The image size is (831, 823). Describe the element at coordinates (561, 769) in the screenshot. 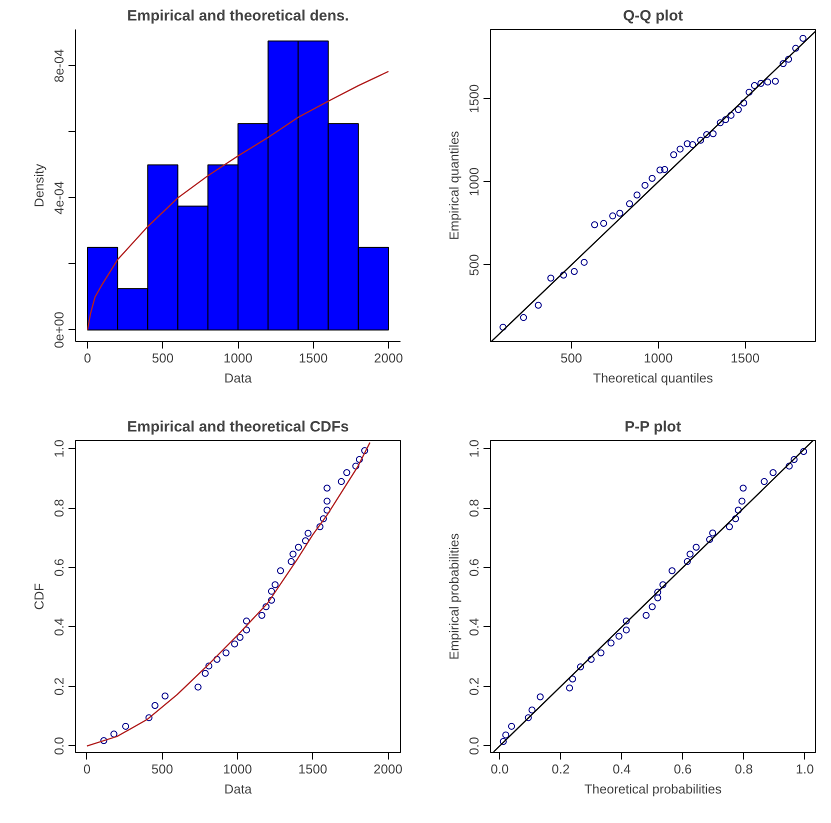

I see `x-tick-label: 0.2` at that location.